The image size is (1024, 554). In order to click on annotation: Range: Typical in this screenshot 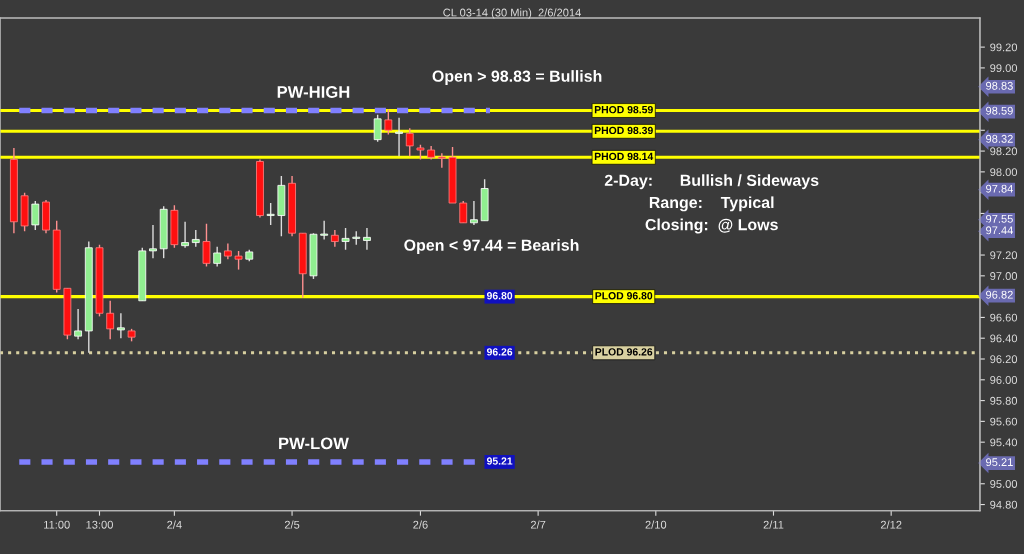, I will do `click(711, 204)`.